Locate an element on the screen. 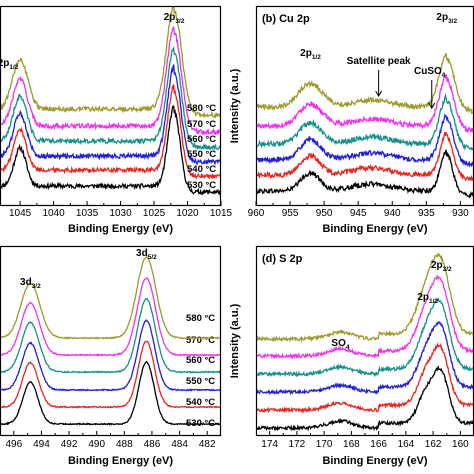 This screenshot has width=474, height=474. s2p-annotation-2: SO4 is located at coordinates (340, 344).